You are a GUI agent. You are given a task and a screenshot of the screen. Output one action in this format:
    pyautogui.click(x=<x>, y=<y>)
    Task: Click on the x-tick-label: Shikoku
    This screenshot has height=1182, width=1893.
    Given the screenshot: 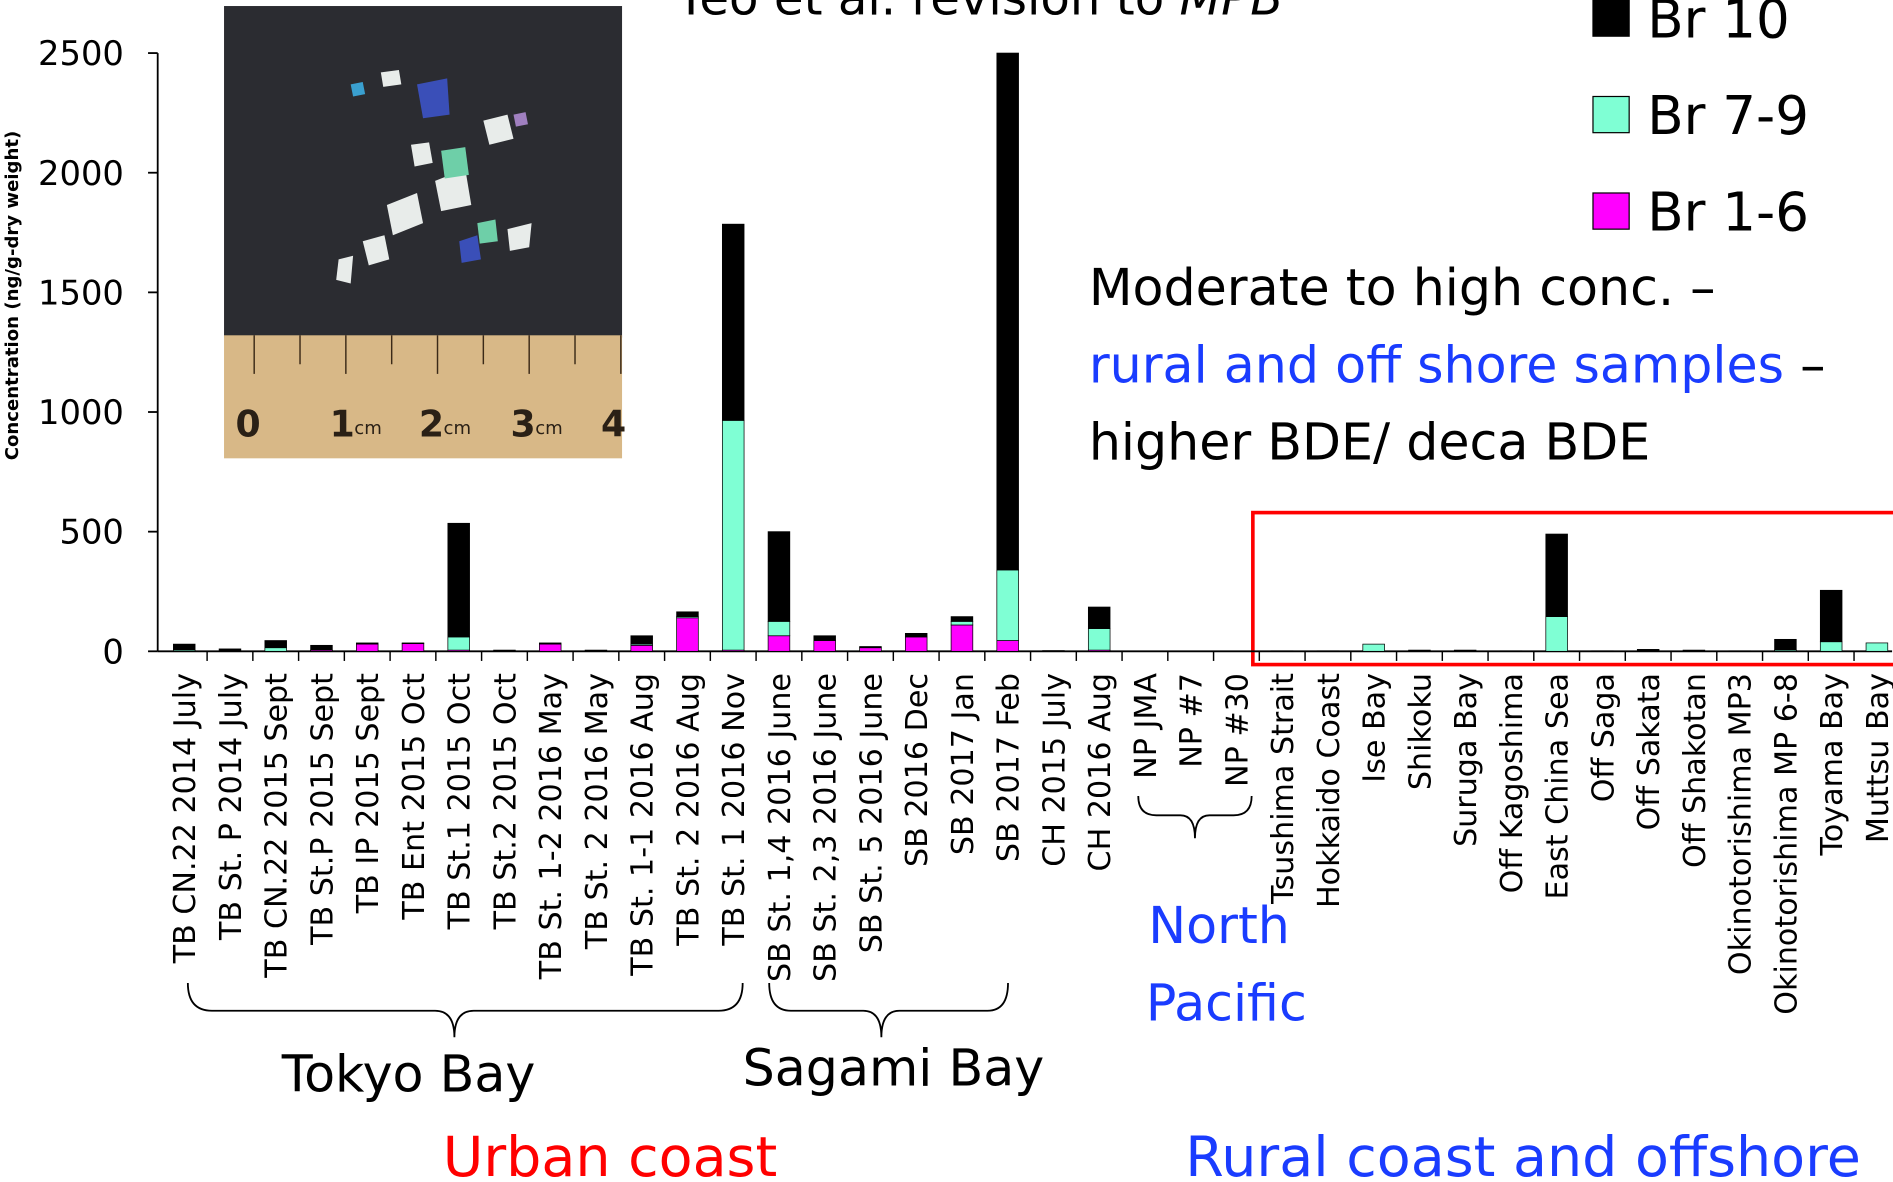 What is the action you would take?
    pyautogui.click(x=1420, y=731)
    